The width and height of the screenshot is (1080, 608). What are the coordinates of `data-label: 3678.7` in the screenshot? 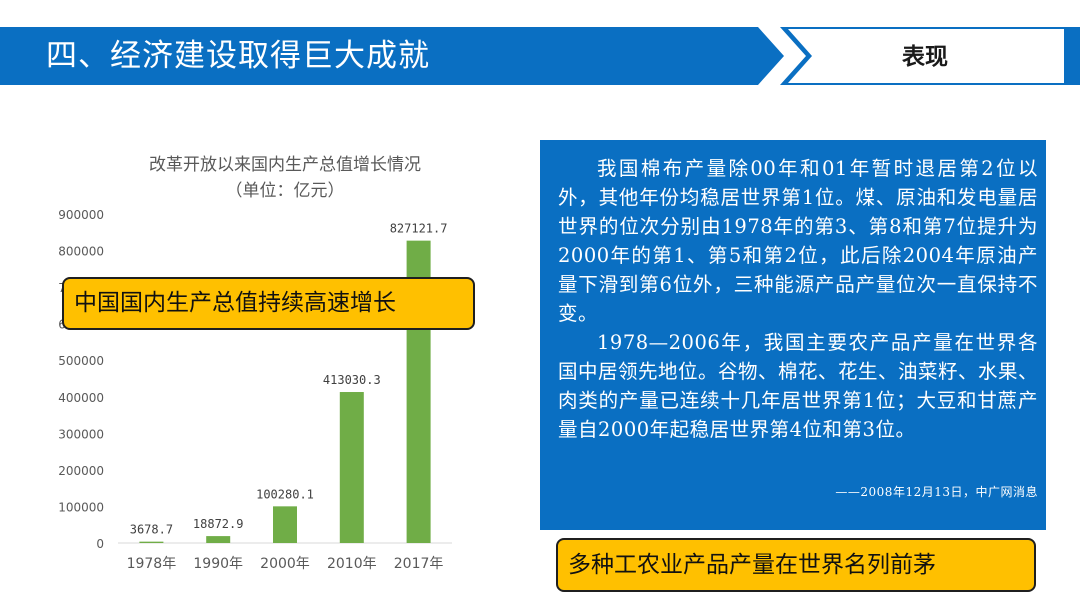 It's located at (151, 530).